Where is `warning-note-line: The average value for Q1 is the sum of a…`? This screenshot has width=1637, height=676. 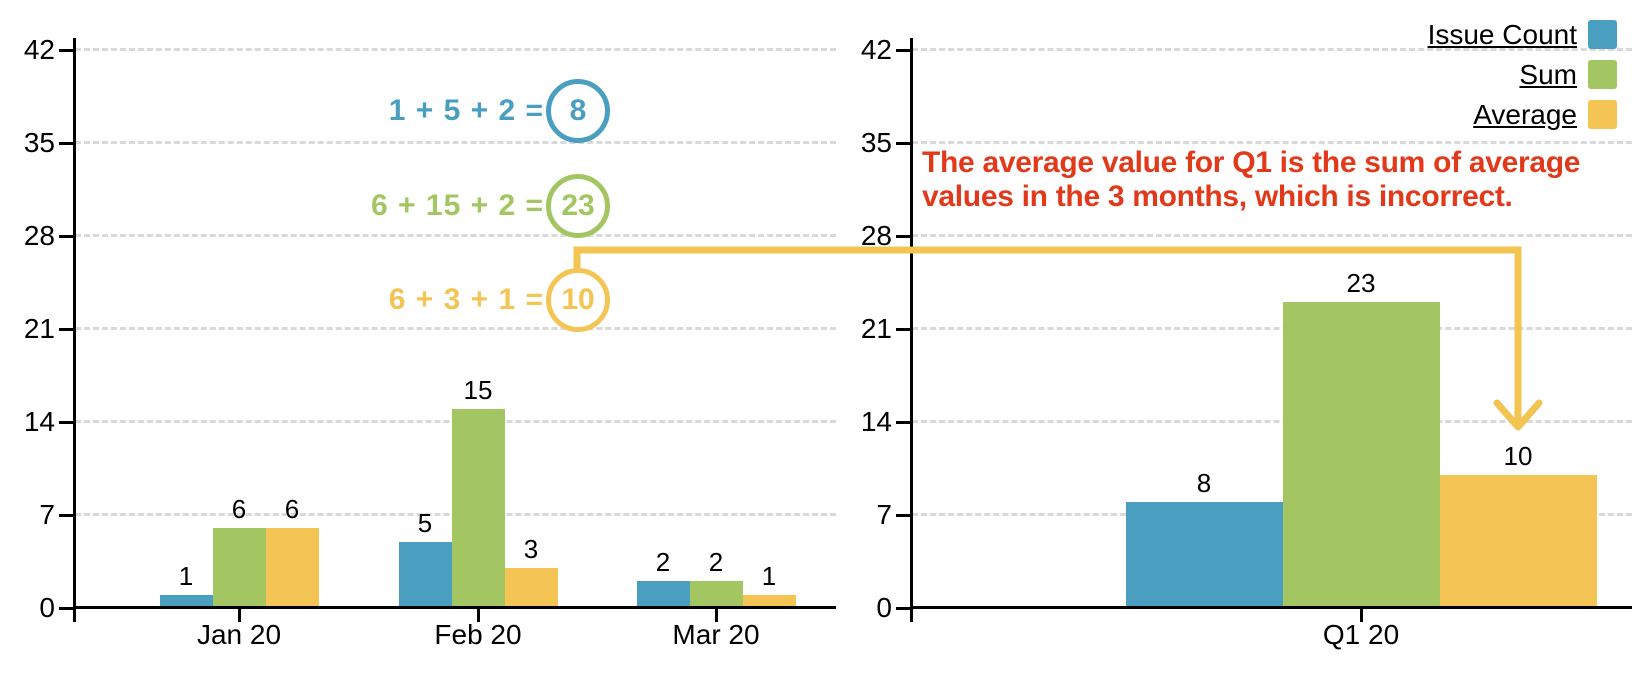
warning-note-line: The average value for Q1 is the sum of a… is located at coordinates (1251, 162).